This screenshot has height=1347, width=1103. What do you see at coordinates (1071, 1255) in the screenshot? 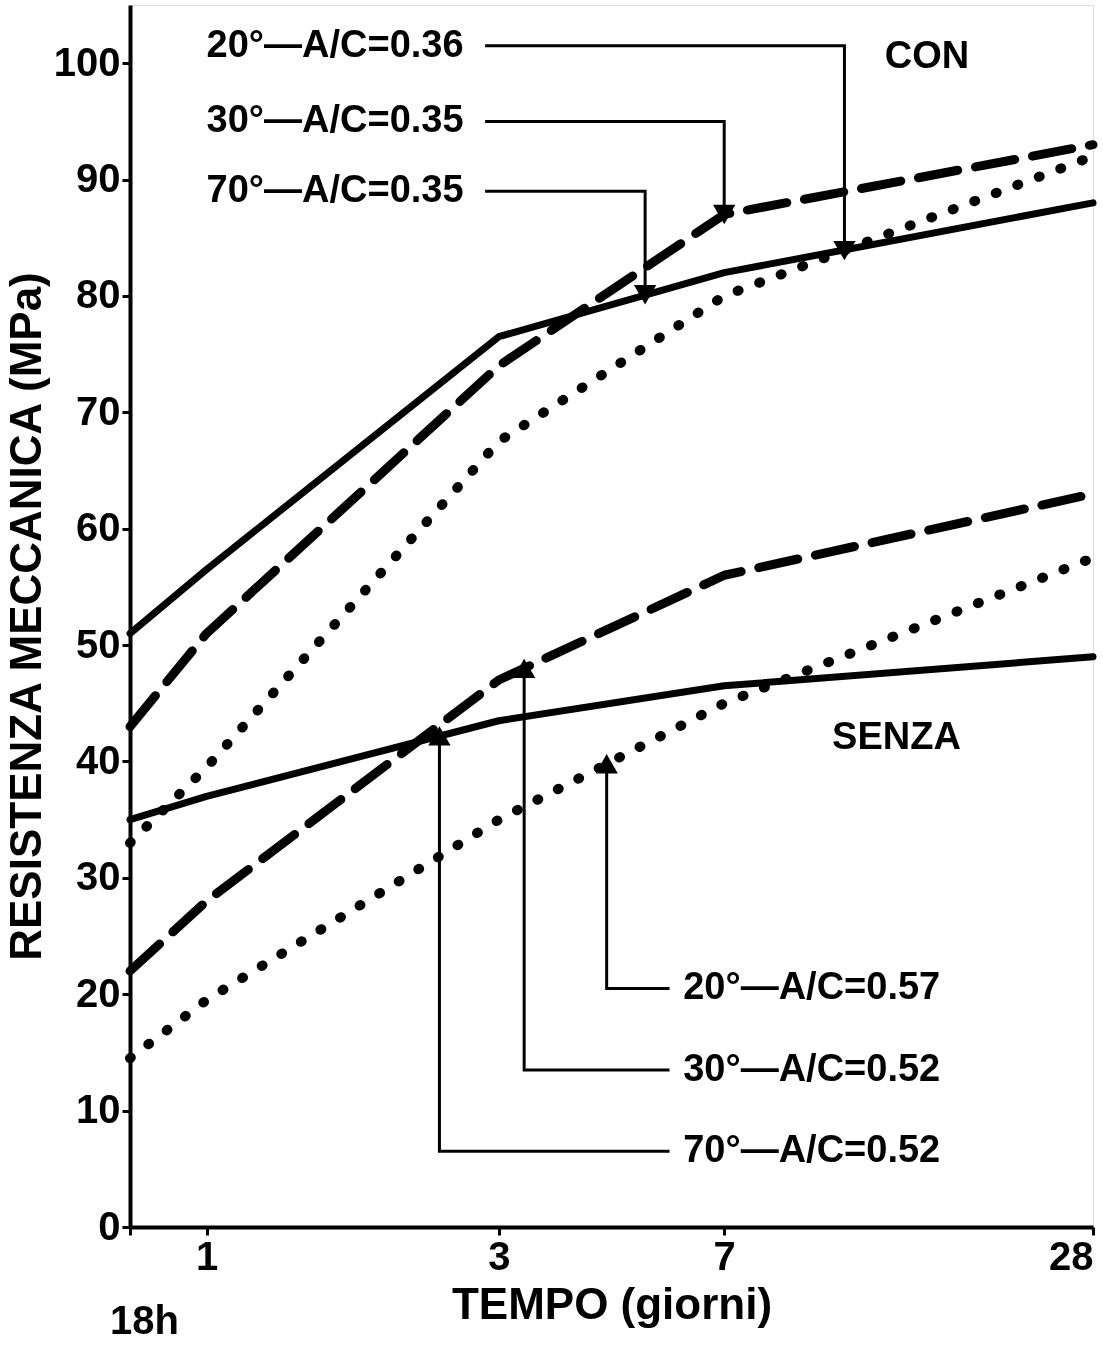
I see `x-tick-label: 28` at bounding box center [1071, 1255].